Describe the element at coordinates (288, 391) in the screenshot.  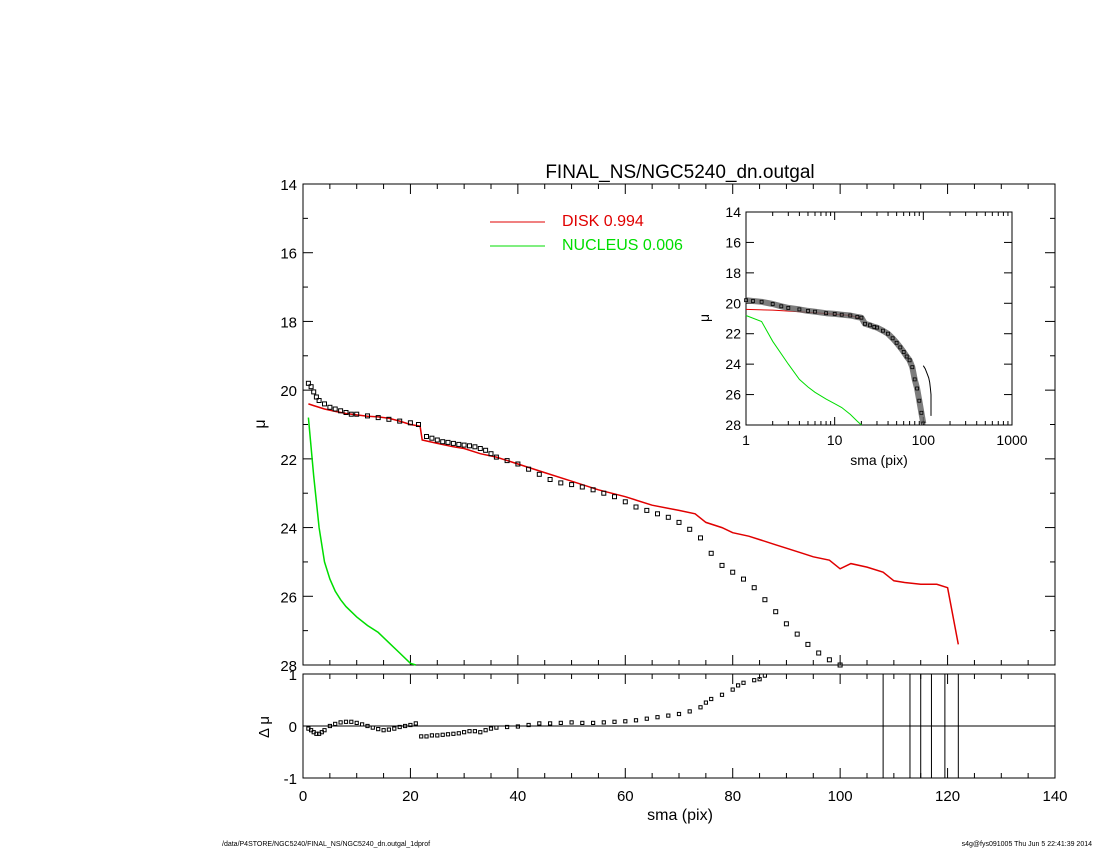
I see `main-y-tick-label: 20` at that location.